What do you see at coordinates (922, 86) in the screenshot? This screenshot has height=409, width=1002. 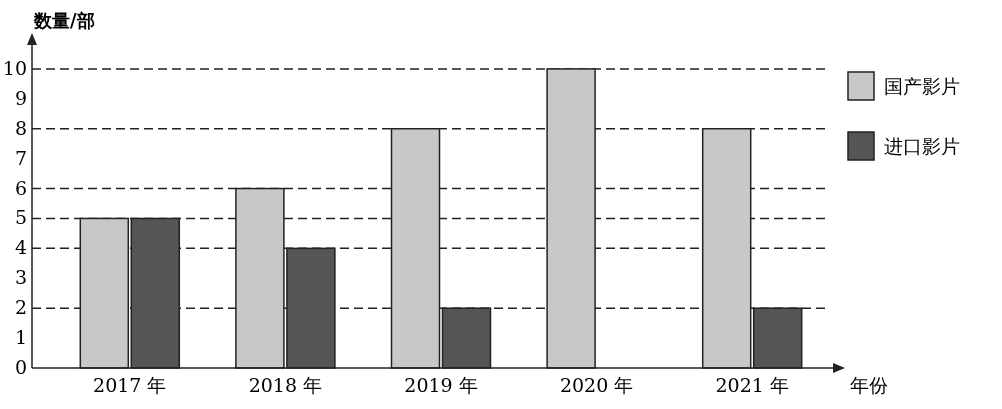 I see `legend-label: 国产影片` at bounding box center [922, 86].